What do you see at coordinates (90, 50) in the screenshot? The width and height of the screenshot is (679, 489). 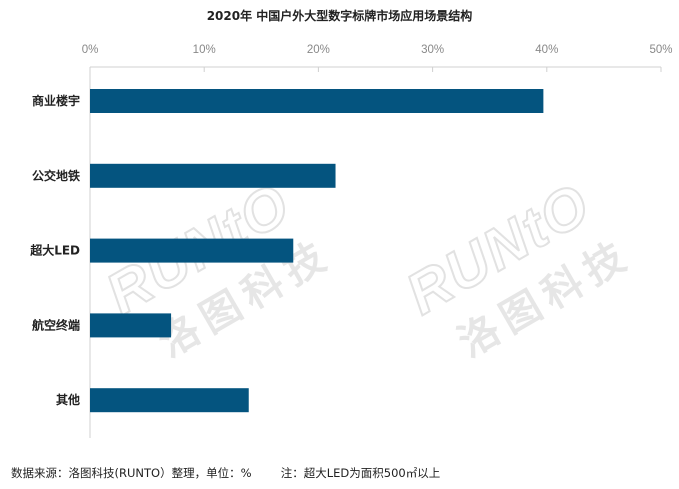 I see `x-tick-label: 0%` at bounding box center [90, 50].